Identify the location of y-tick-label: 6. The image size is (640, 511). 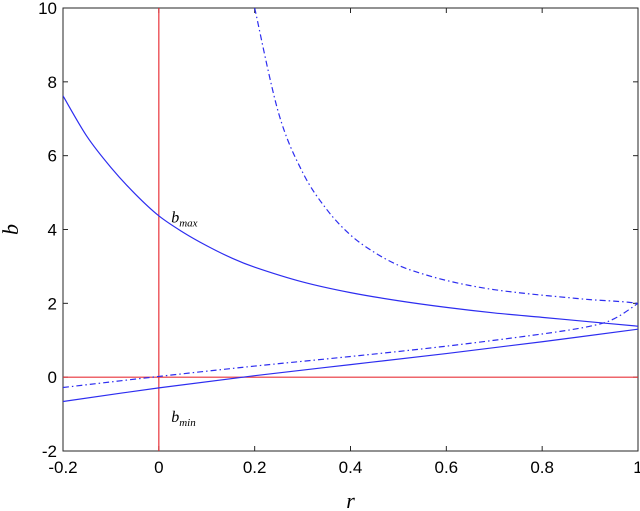
(52, 156).